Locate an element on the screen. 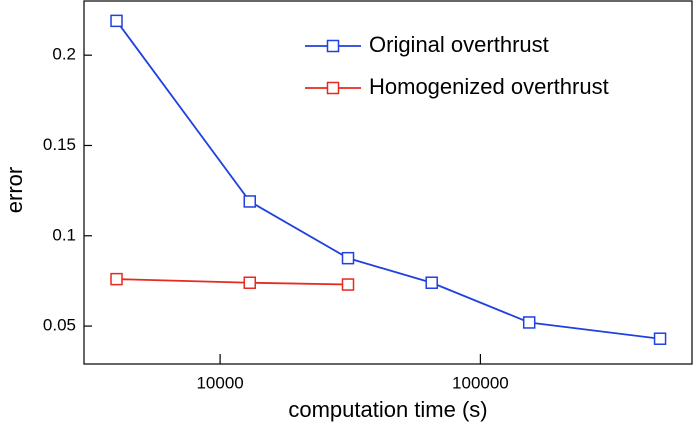  y-tick-label: 0.1 is located at coordinates (64, 234).